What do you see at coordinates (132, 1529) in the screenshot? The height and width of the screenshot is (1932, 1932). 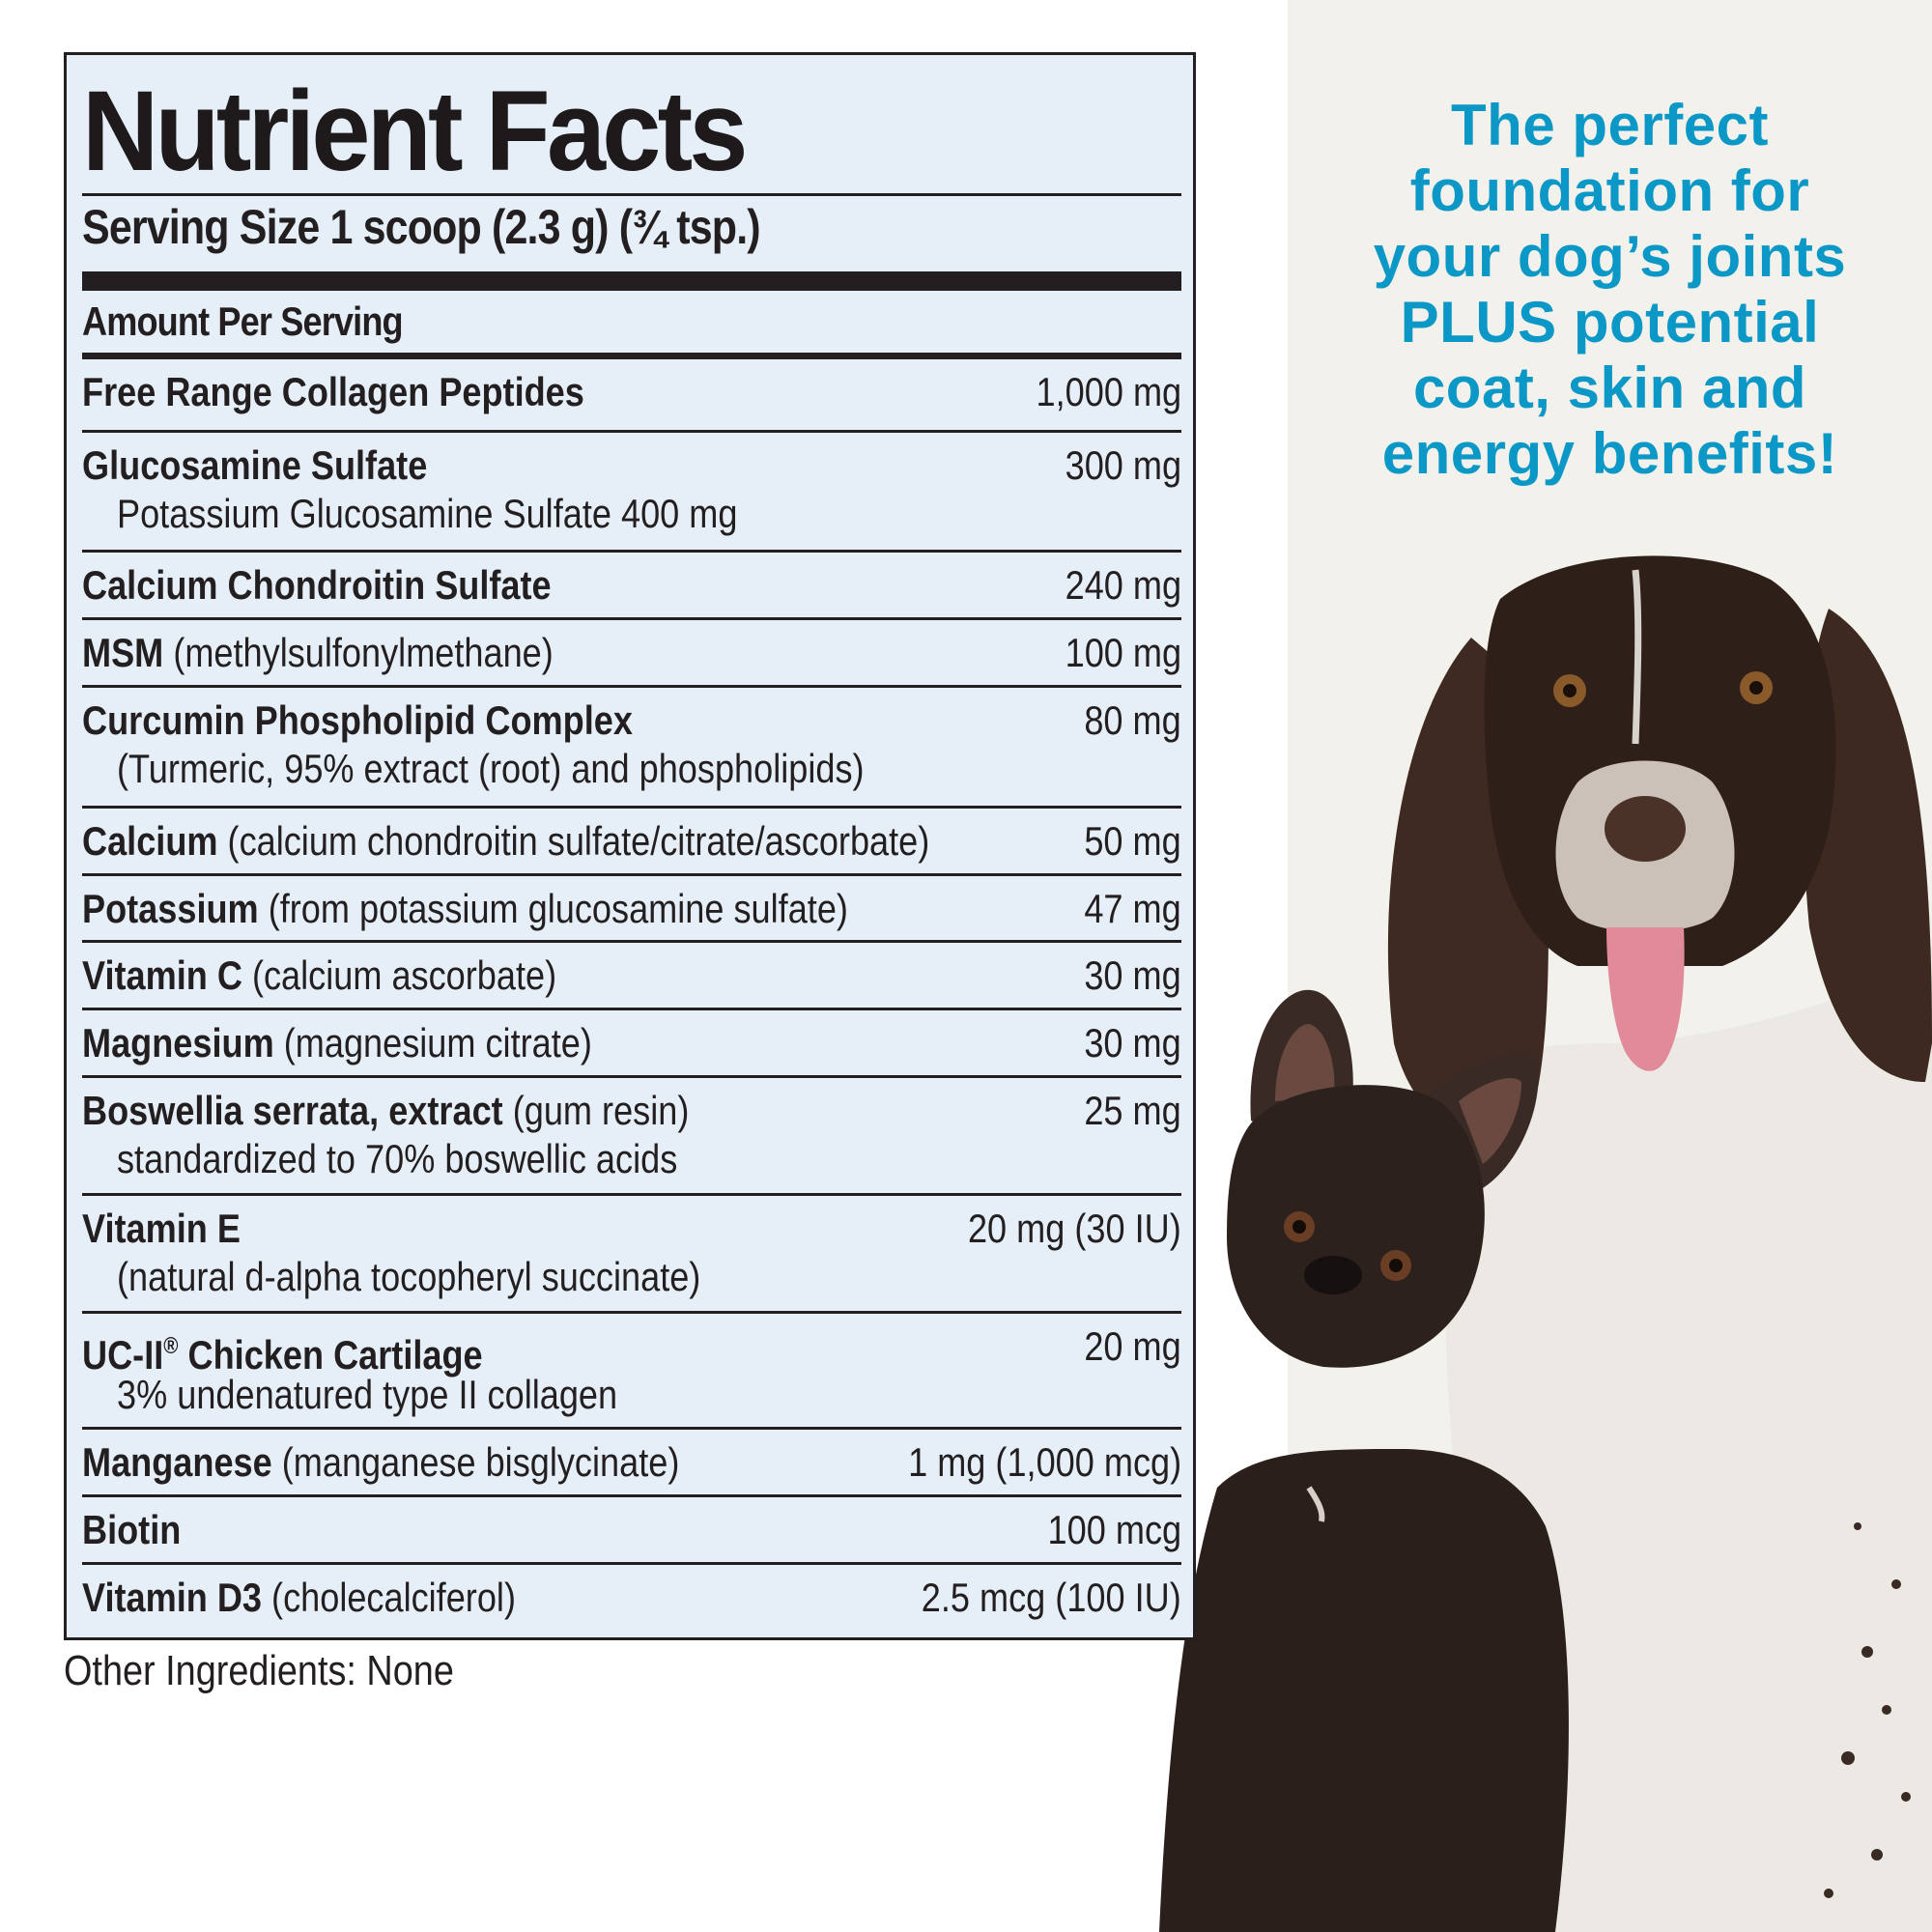 I see `nutrient-name: Biotin` at bounding box center [132, 1529].